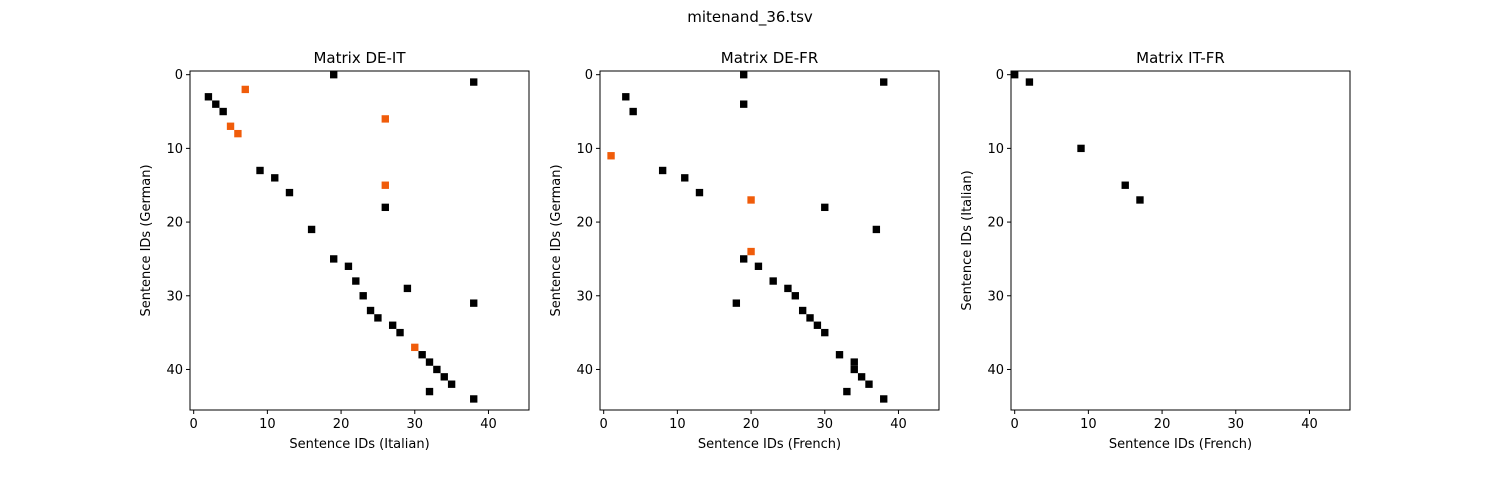  Describe the element at coordinates (769, 444) in the screenshot. I see `de-fr-x-axis-label: Sentence IDs (French)` at that location.